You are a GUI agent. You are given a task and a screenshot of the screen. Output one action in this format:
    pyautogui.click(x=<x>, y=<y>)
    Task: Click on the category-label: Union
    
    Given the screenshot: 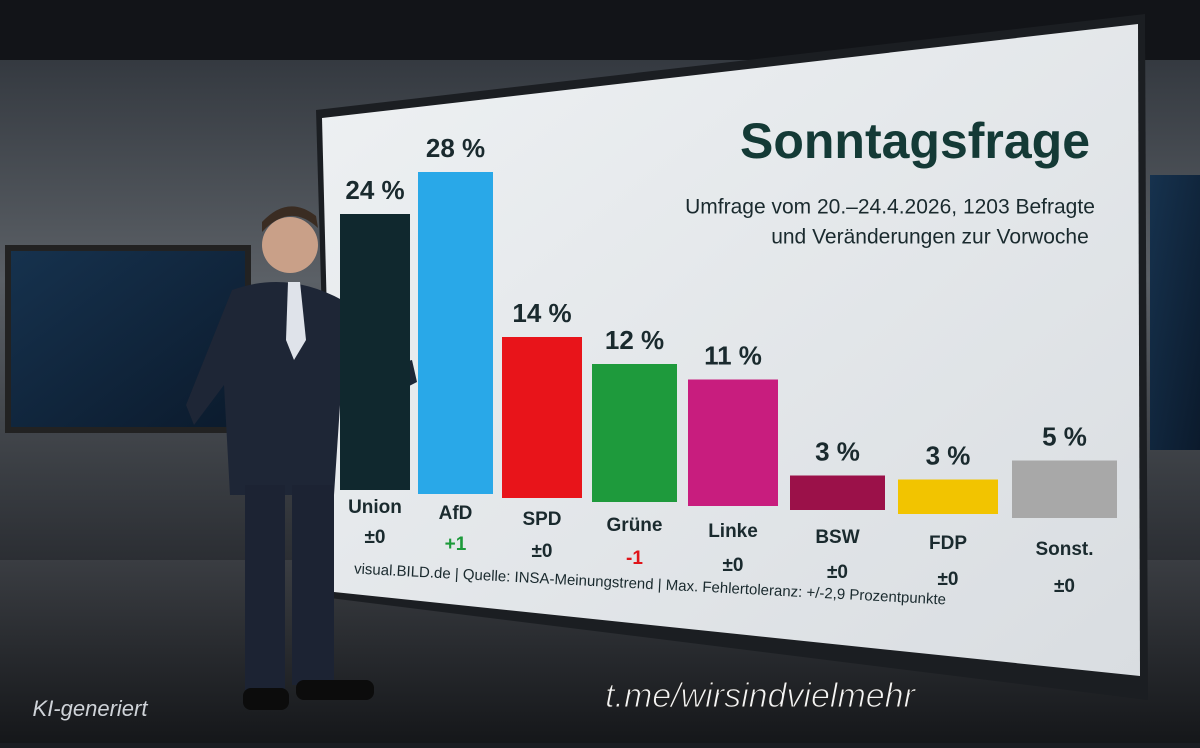 What is the action you would take?
    pyautogui.click(x=375, y=507)
    